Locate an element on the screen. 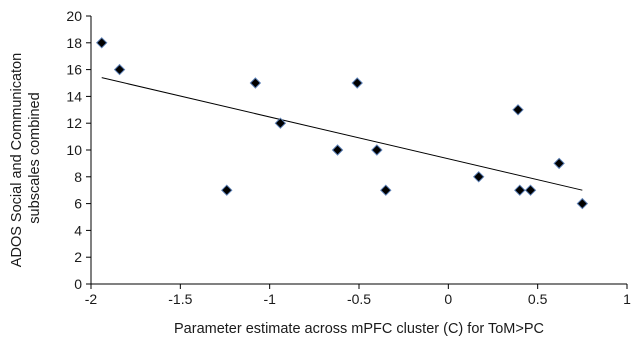 The image size is (642, 346). y-tick-label: 8 is located at coordinates (78, 177).